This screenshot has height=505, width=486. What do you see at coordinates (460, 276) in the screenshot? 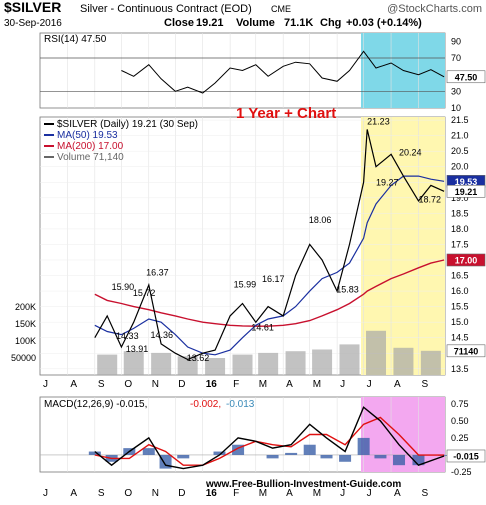
I see `price-tick-label: 16.5` at bounding box center [460, 276].